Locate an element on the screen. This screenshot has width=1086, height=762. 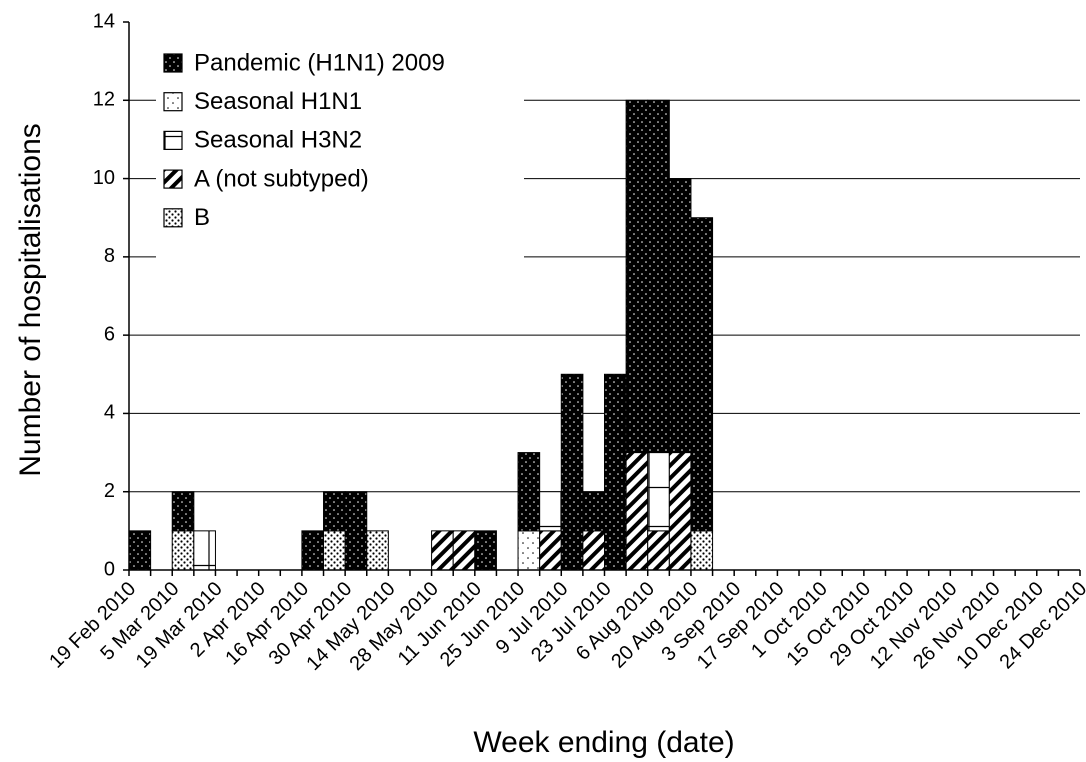
legend-label: Pandemic (H1N1) 2009 is located at coordinates (319, 62).